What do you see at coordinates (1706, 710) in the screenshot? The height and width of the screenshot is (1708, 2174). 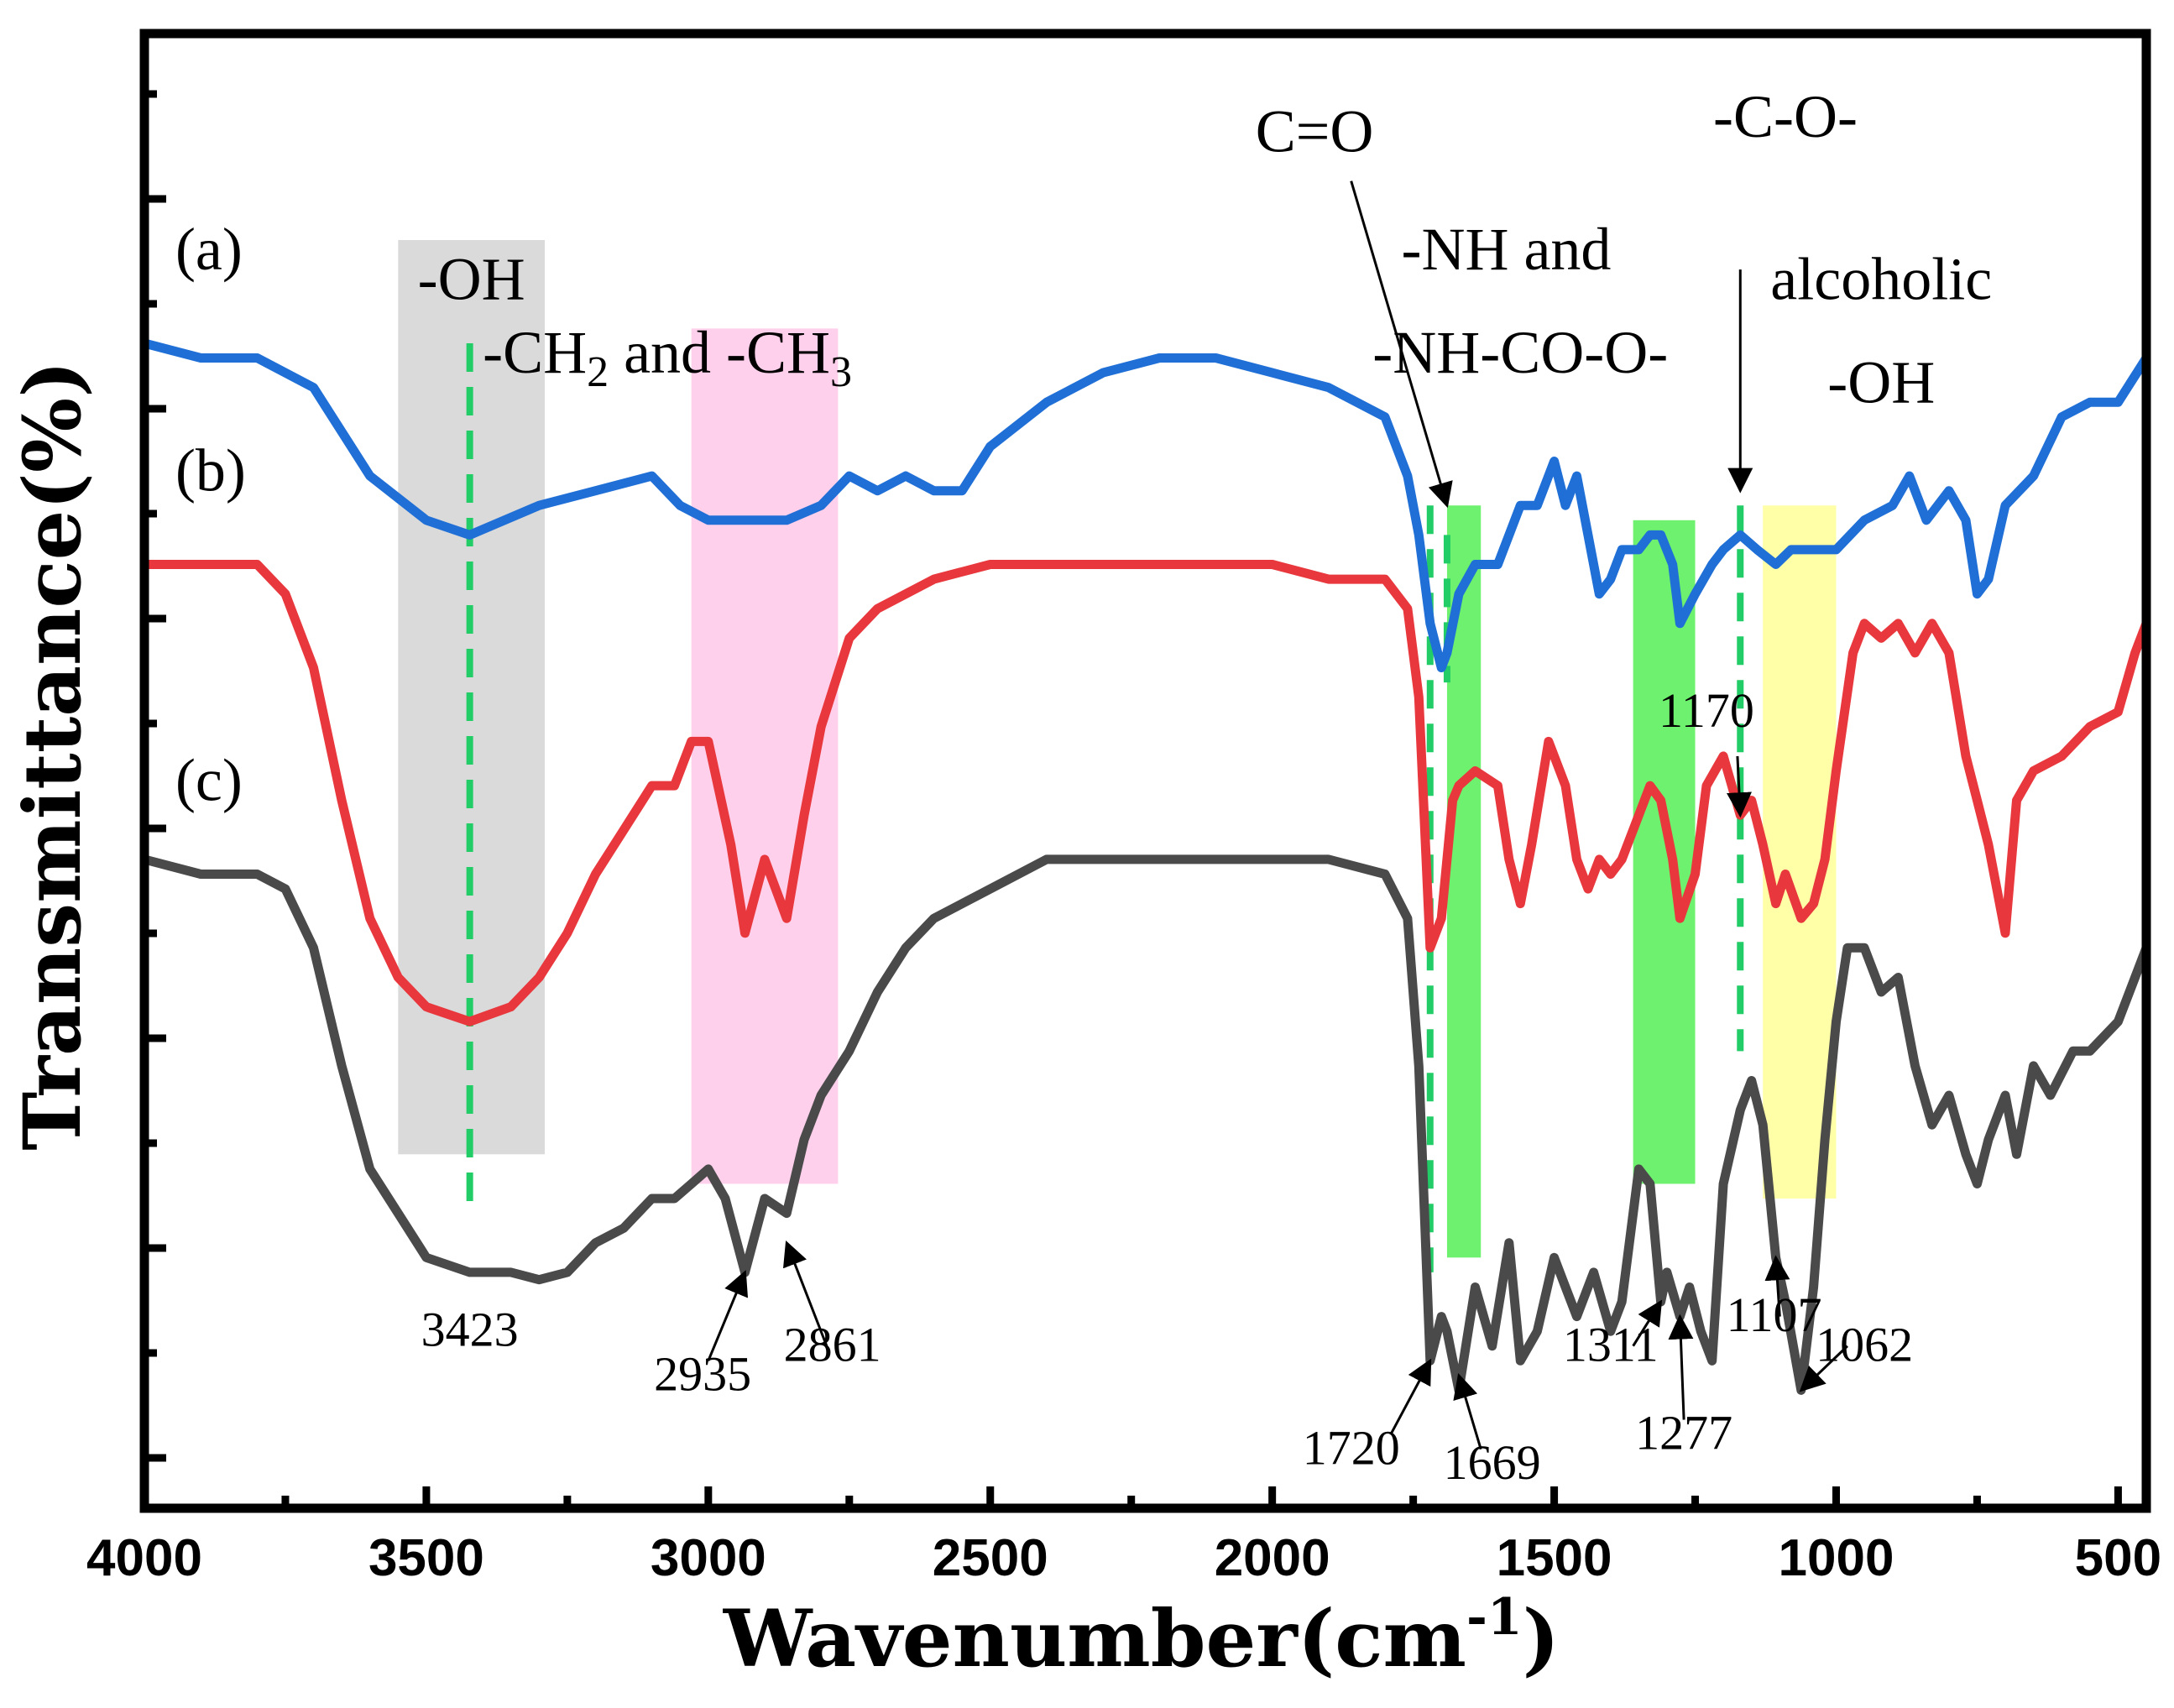 I see `peak-label-1170: 1170` at bounding box center [1706, 710].